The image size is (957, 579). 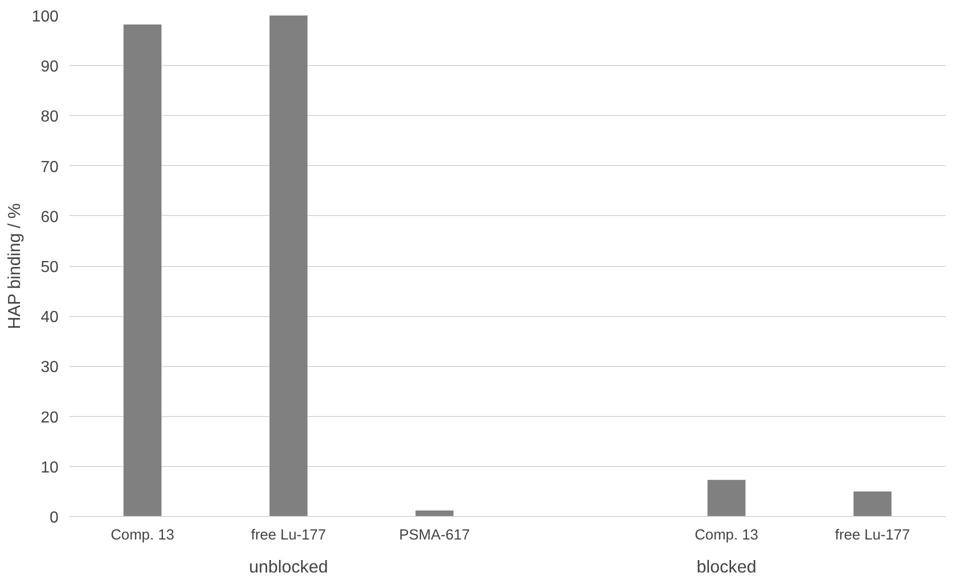 What do you see at coordinates (49, 367) in the screenshot?
I see `y-tick-label: 30` at bounding box center [49, 367].